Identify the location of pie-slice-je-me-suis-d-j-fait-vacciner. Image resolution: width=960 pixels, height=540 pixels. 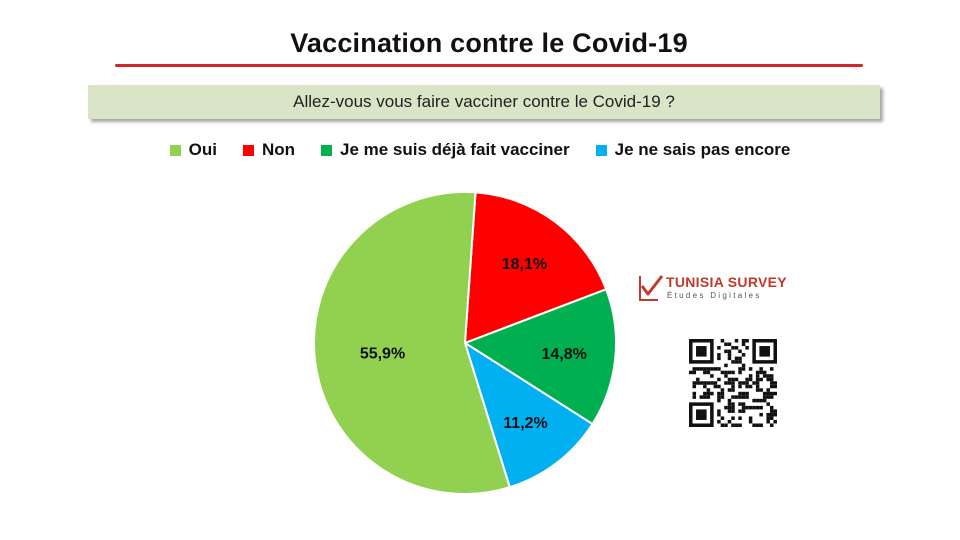
(539, 356).